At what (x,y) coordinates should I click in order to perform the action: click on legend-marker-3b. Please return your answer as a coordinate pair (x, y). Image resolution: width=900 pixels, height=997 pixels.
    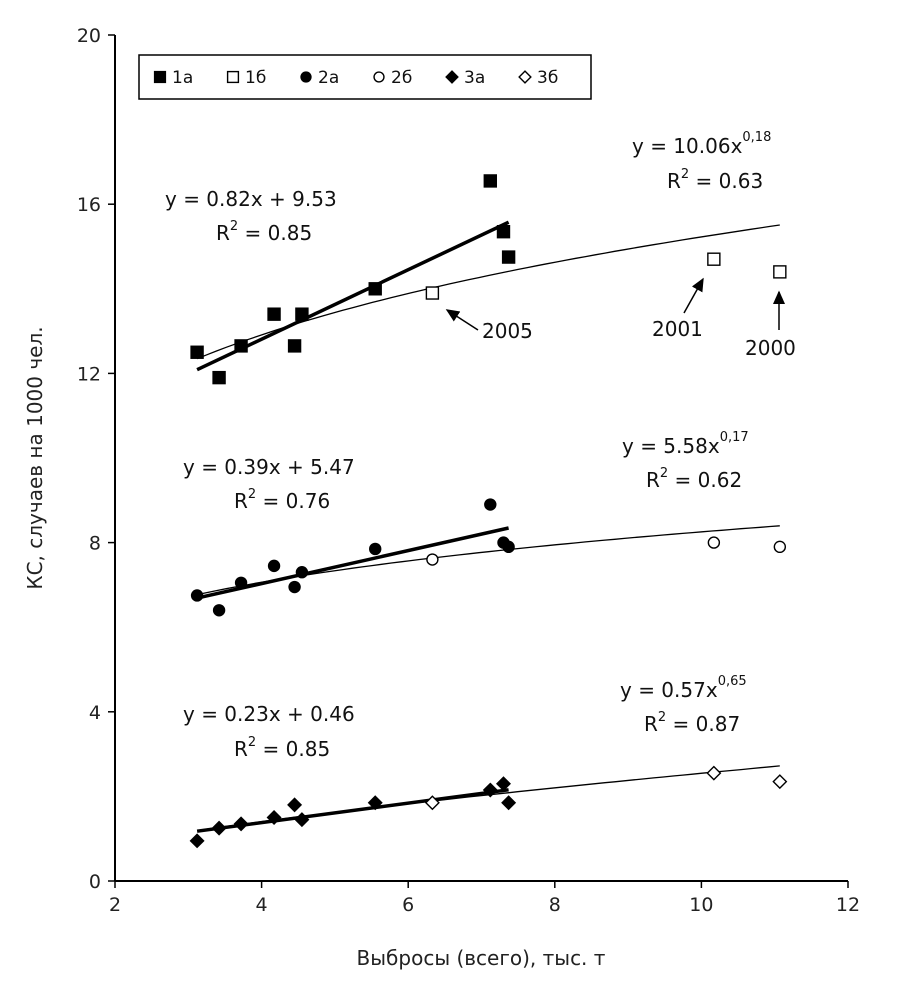
    Looking at the image, I should click on (525, 77).